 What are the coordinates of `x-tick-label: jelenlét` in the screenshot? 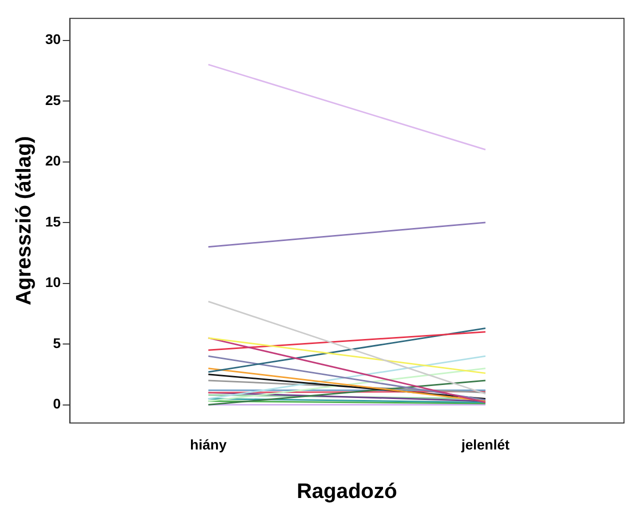 It's located at (485, 444).